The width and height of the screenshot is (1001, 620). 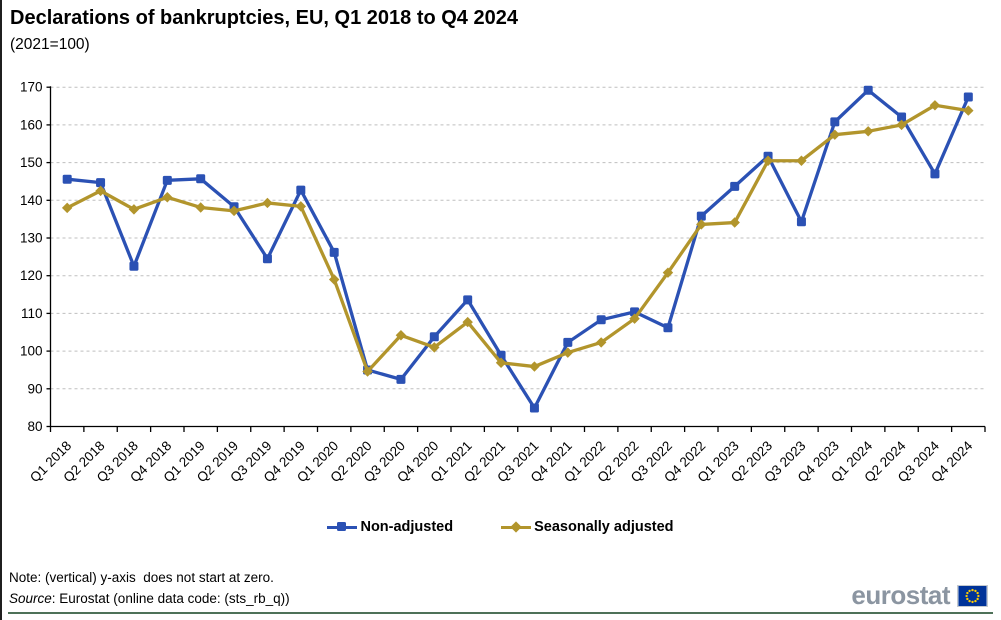 I want to click on non-adjusted-marker-icon, so click(x=342, y=527).